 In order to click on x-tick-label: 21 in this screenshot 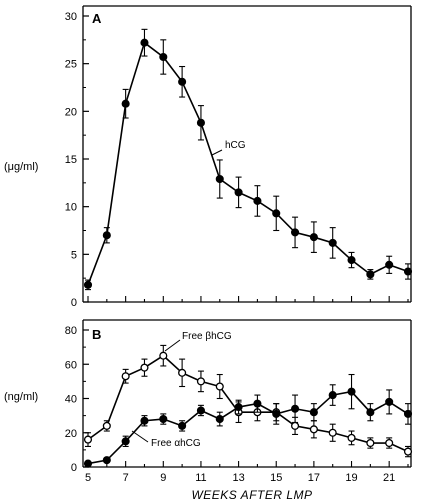, I will do `click(389, 478)`.